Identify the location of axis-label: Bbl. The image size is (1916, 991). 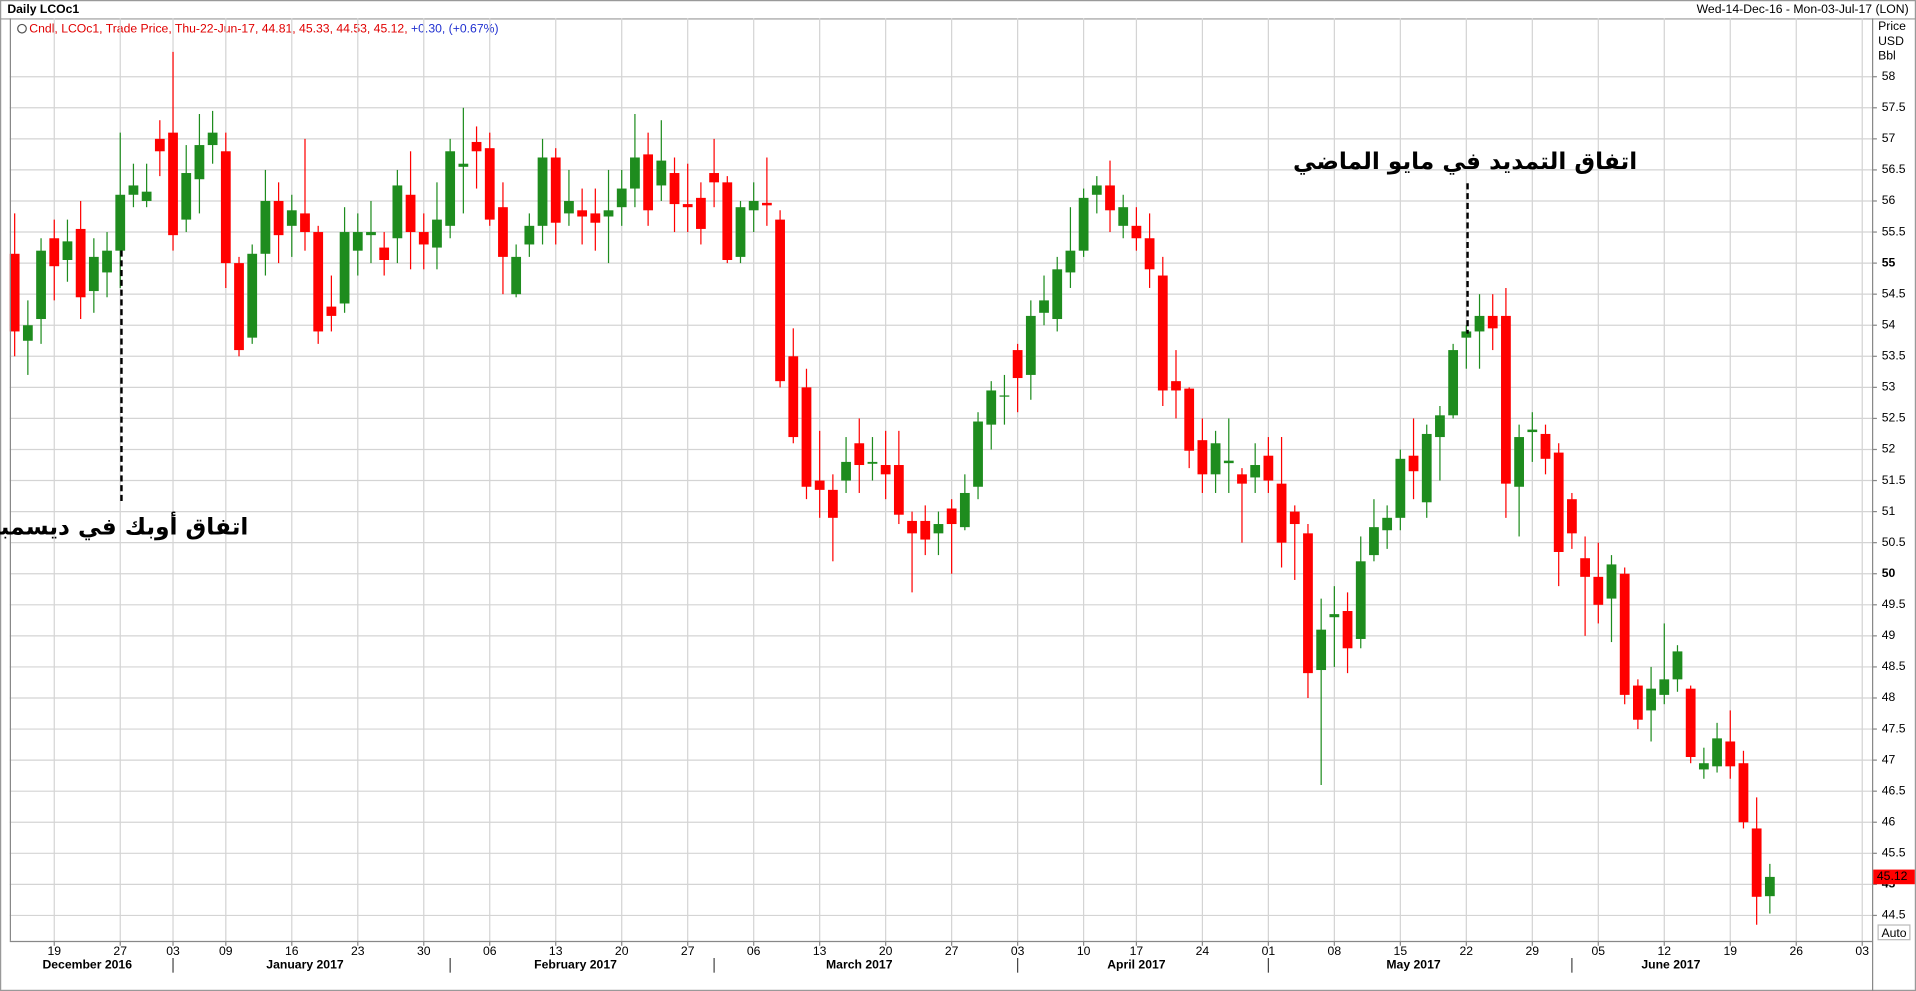
(1887, 55).